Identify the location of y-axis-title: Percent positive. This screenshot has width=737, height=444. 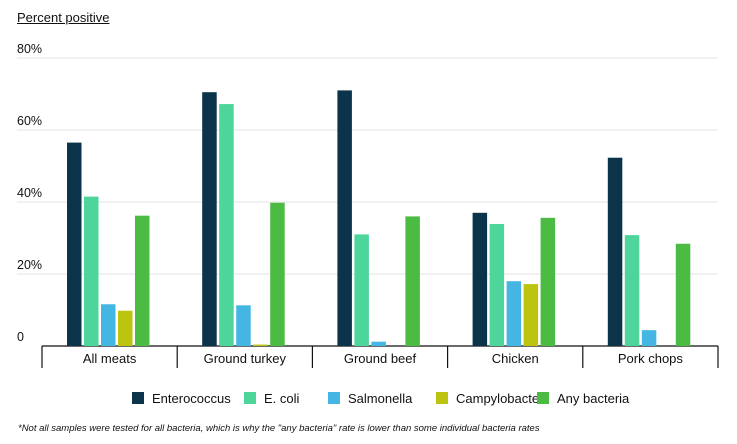
(63, 17).